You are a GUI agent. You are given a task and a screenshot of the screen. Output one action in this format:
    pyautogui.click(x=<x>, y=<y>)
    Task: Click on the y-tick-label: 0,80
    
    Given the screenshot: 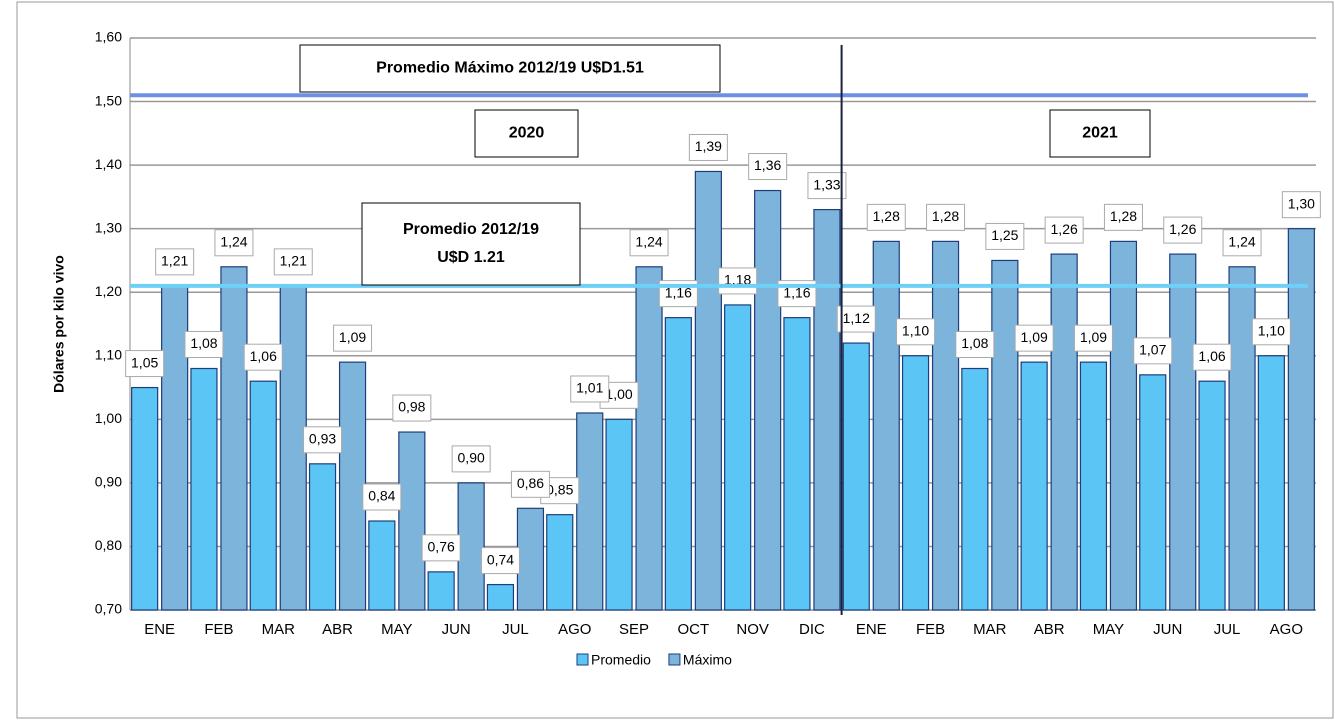 What is the action you would take?
    pyautogui.click(x=108, y=545)
    